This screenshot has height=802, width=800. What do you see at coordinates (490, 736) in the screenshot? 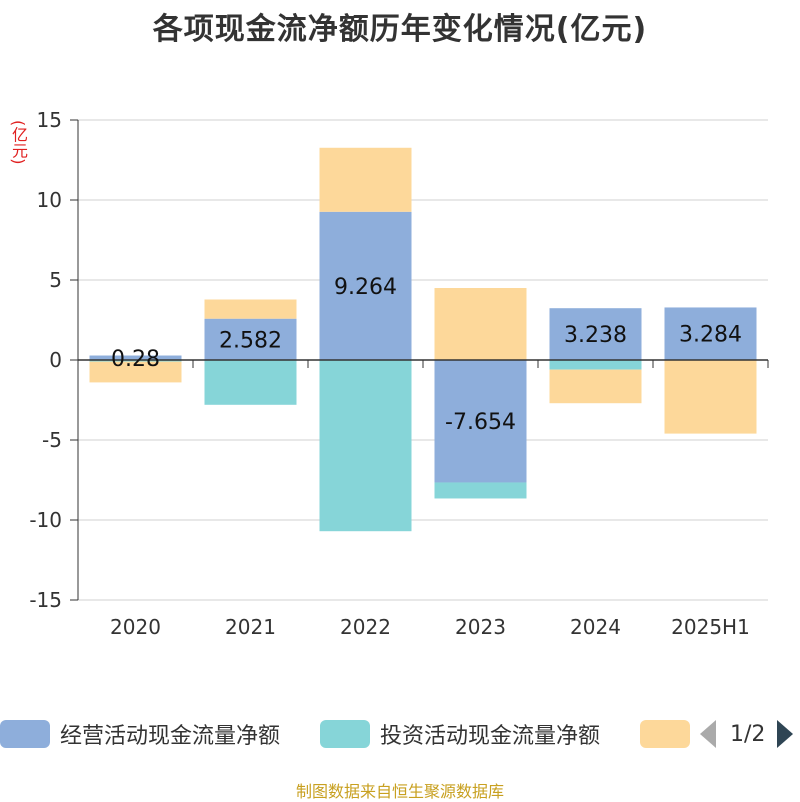
I see `legend-label-investing: 投资活动现金流量净额` at bounding box center [490, 736].